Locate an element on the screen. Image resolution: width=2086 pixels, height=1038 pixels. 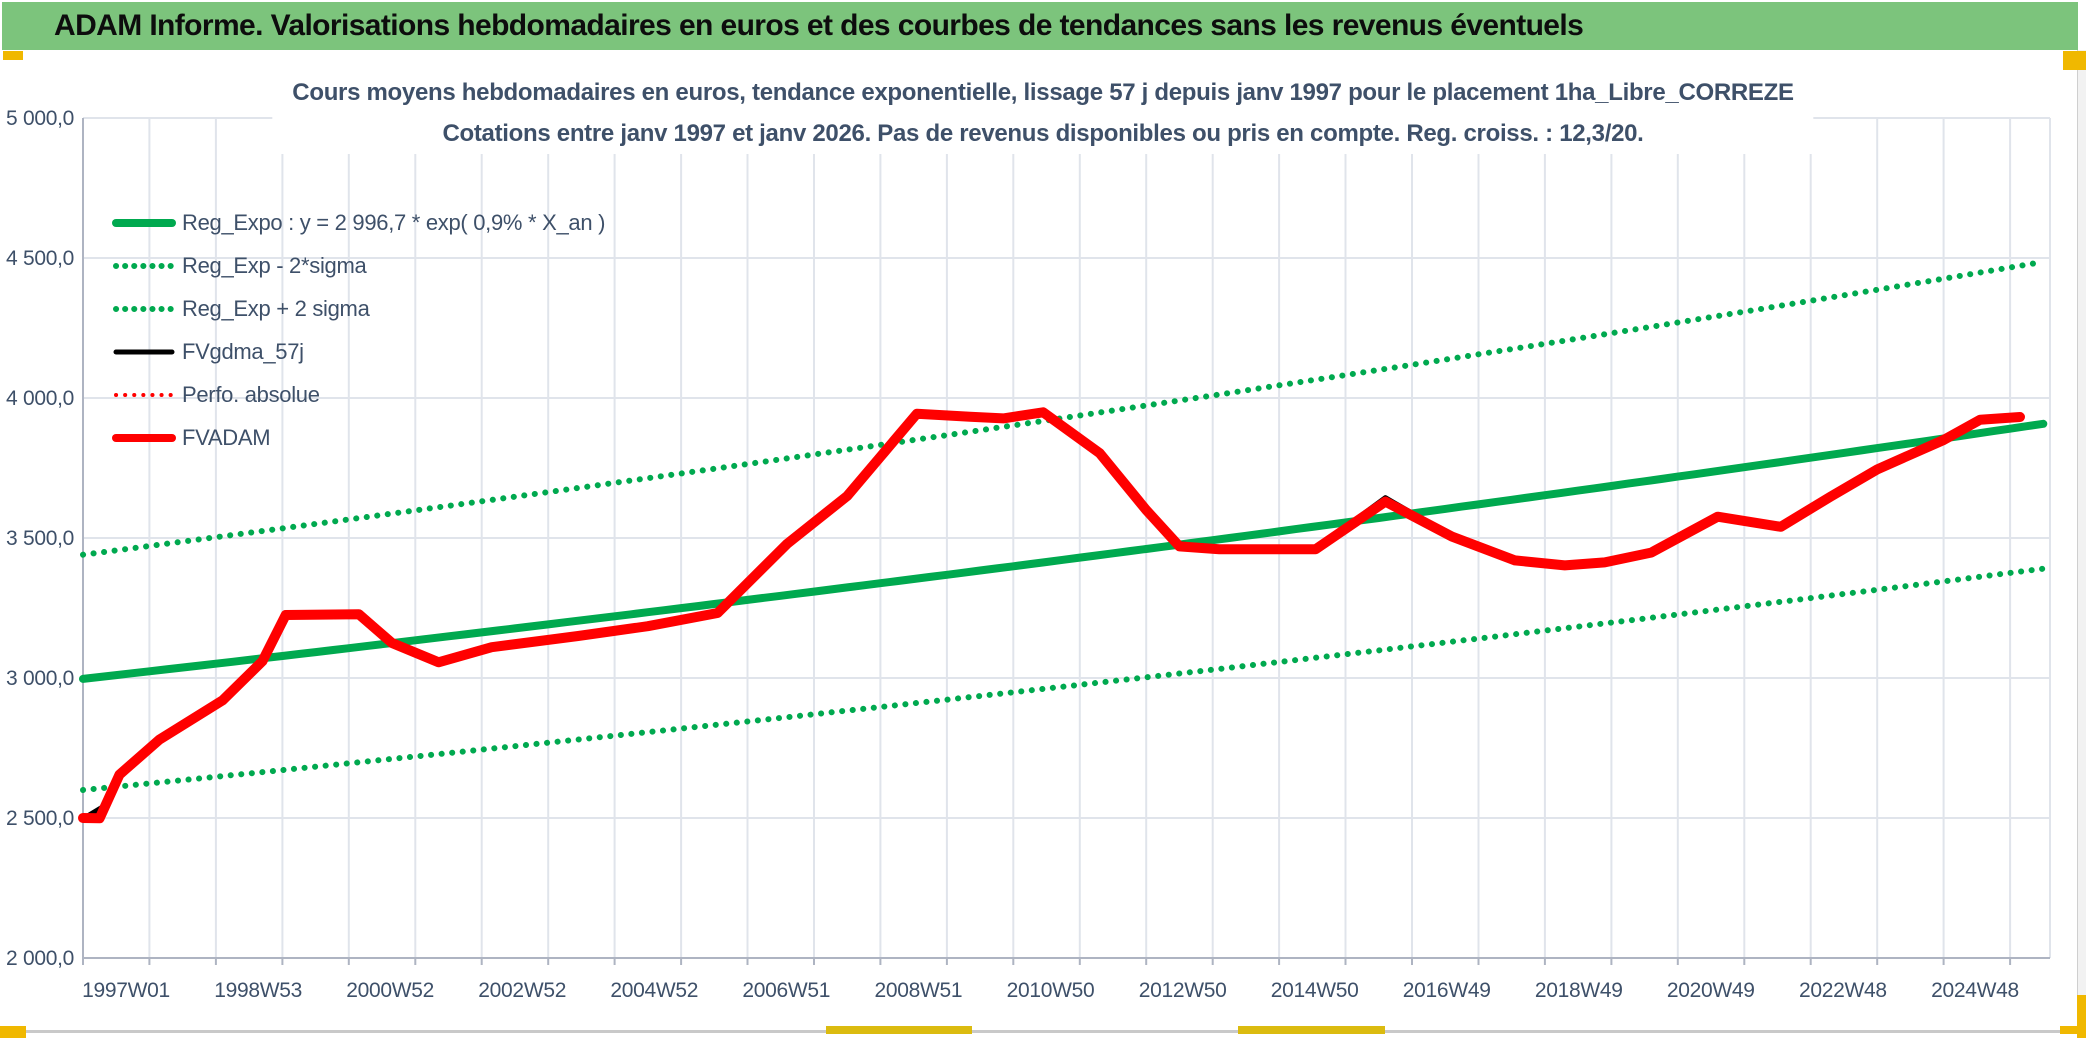
yellow-marker-top-right is located at coordinates (2074, 60).